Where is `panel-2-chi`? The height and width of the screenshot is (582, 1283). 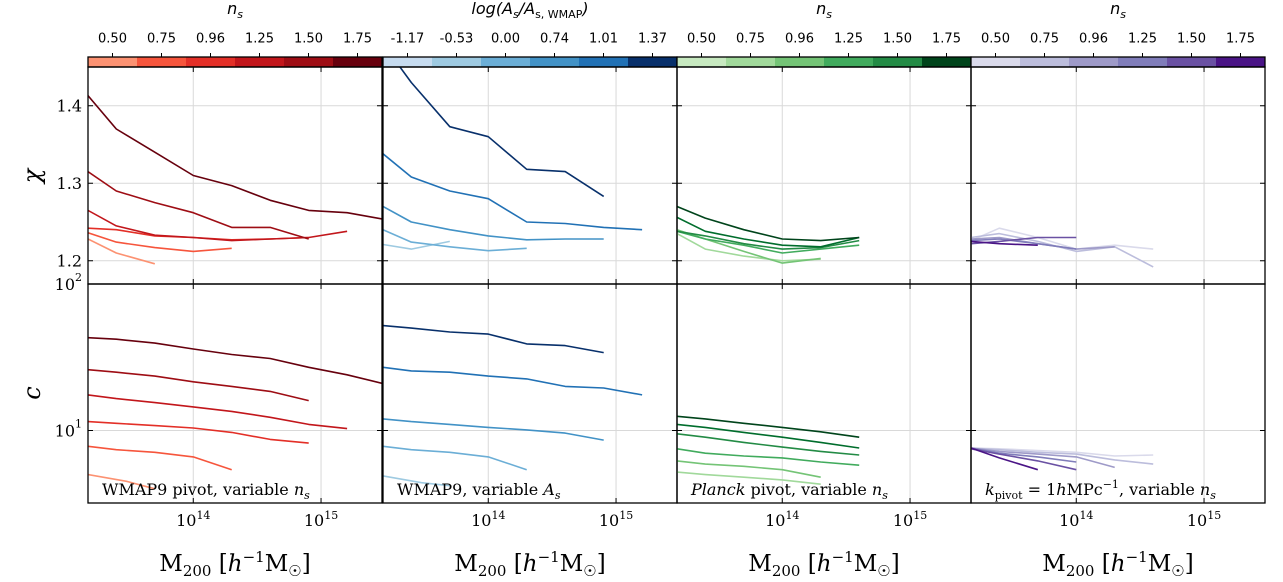 panel-2-chi is located at coordinates (530, 175).